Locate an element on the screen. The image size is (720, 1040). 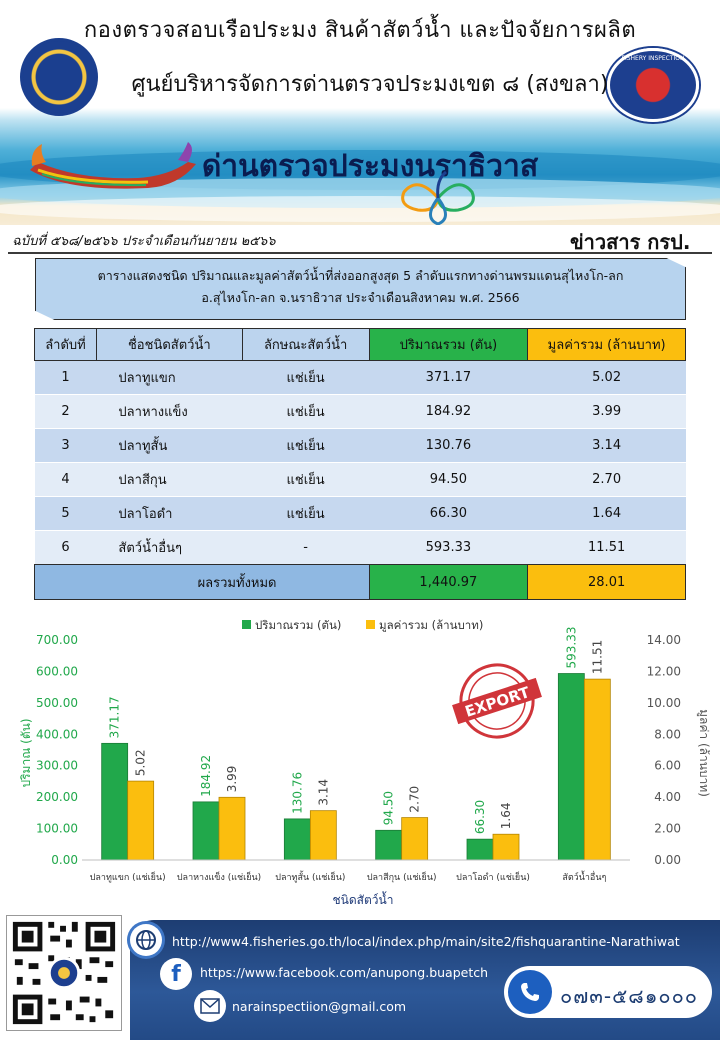
fishery-inspection-badge-icon: FISHERY INSPECTION is located at coordinates (653, 85).